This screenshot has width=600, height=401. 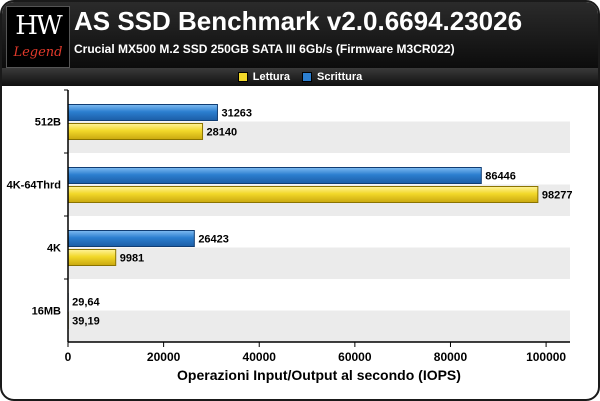 I want to click on category-label: 4K, so click(x=54, y=249).